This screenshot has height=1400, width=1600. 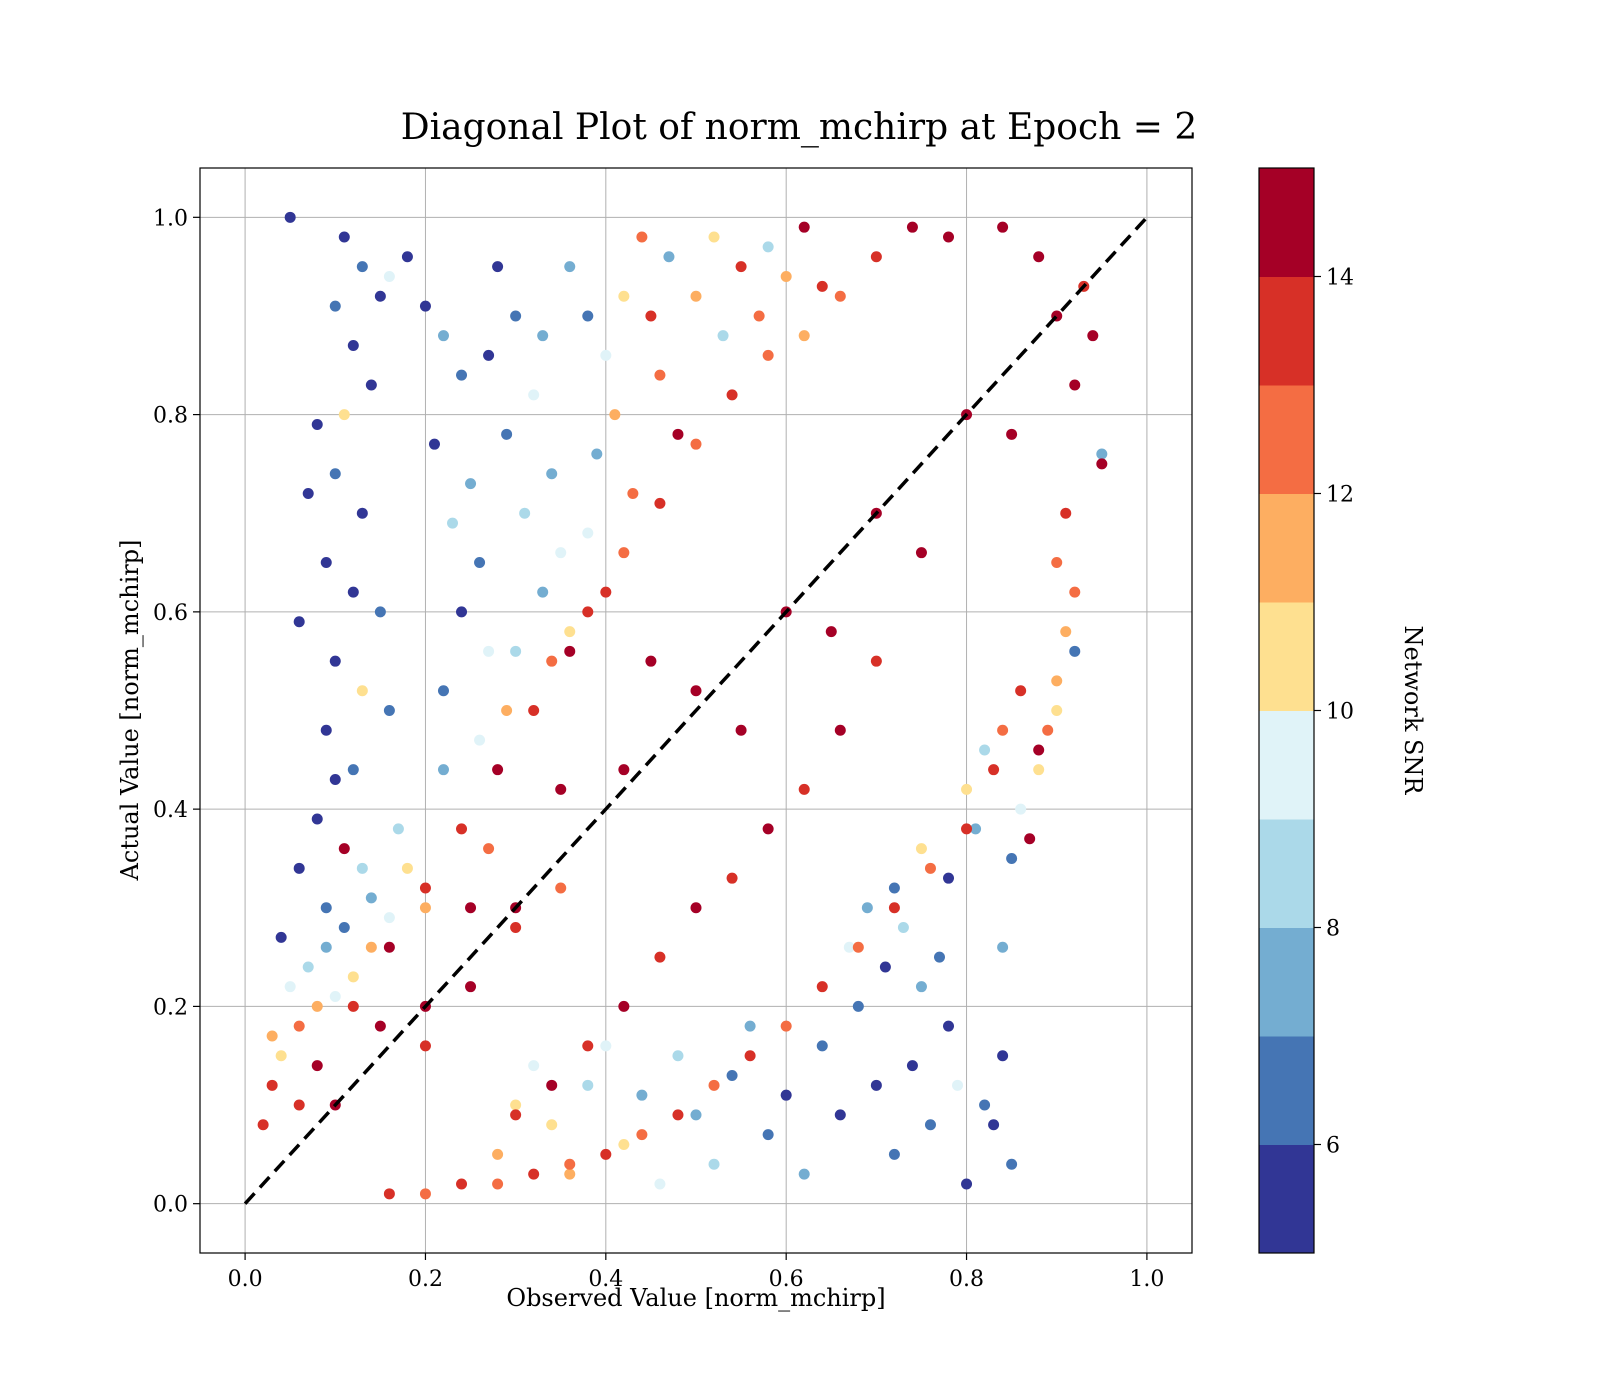 What do you see at coordinates (605, 1279) in the screenshot?
I see `x-tick-label: 0.4` at bounding box center [605, 1279].